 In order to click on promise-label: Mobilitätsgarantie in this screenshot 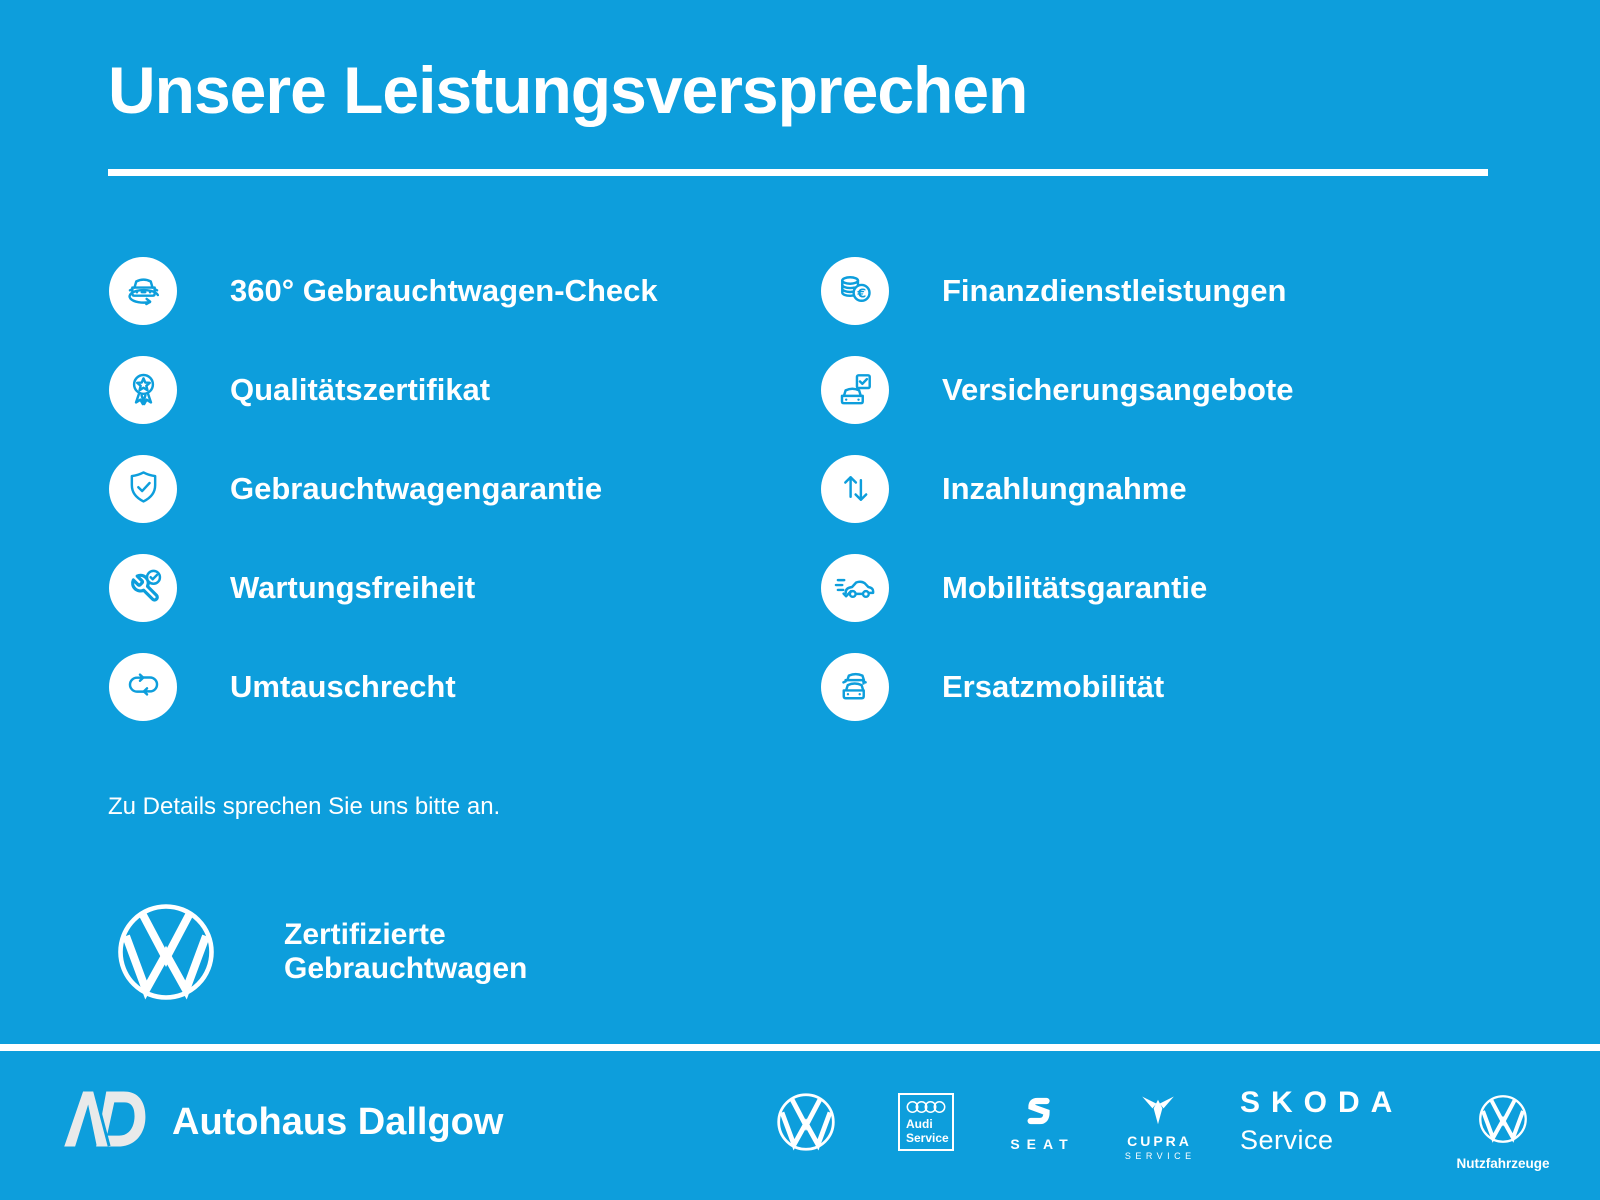, I will do `click(1075, 587)`.